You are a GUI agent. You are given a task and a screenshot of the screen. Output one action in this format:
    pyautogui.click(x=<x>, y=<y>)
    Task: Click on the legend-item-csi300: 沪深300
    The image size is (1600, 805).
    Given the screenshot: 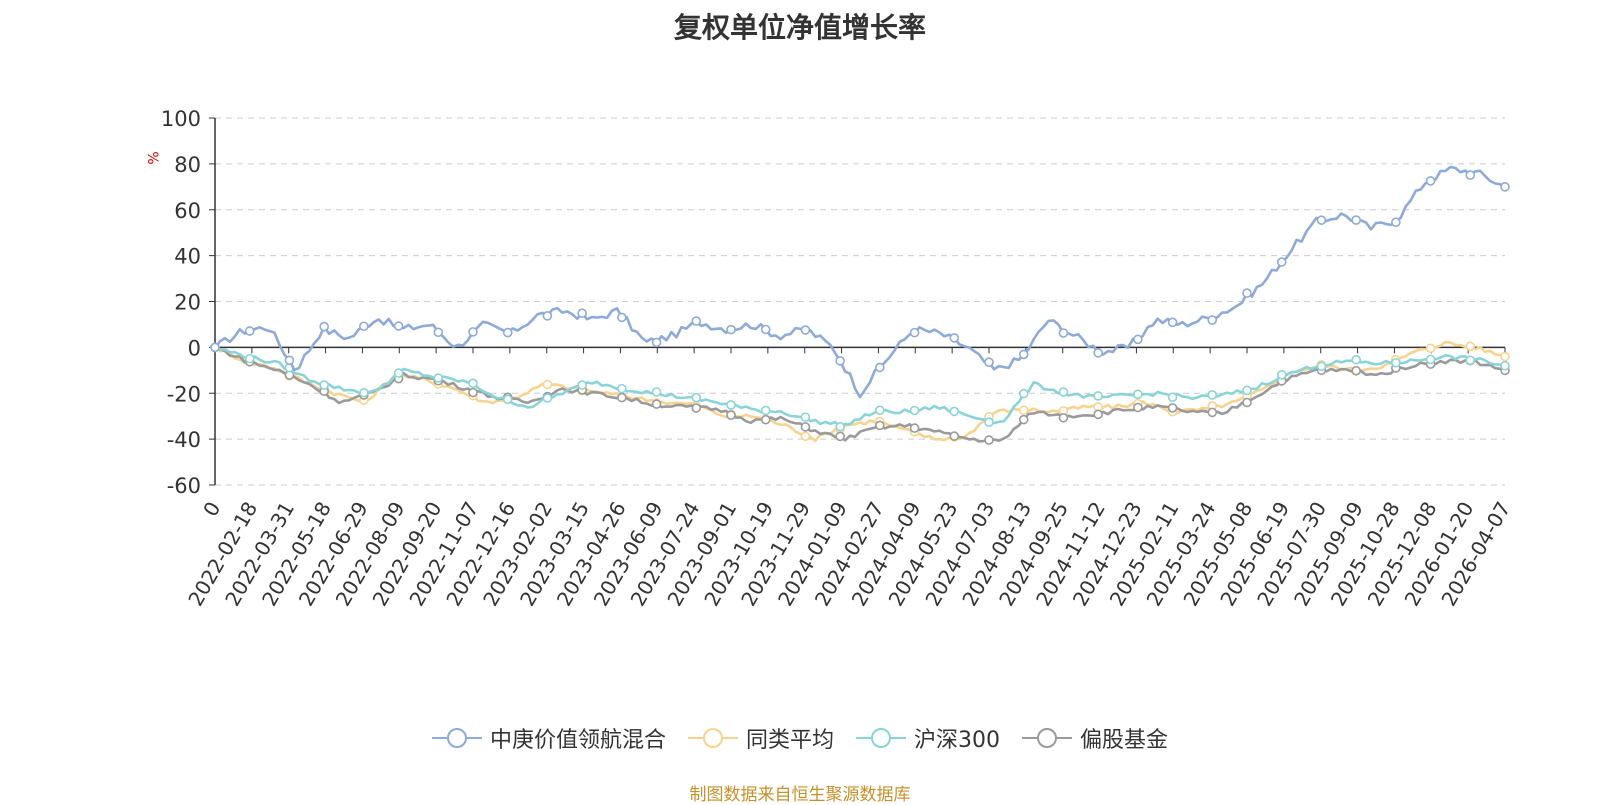 What is the action you would take?
    pyautogui.click(x=928, y=738)
    